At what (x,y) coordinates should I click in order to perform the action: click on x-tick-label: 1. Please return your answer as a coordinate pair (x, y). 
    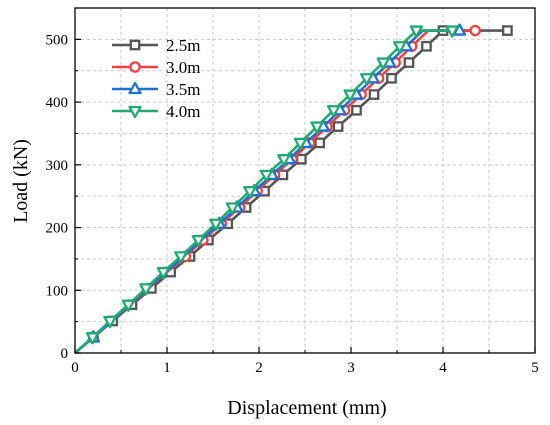
    Looking at the image, I should click on (167, 368).